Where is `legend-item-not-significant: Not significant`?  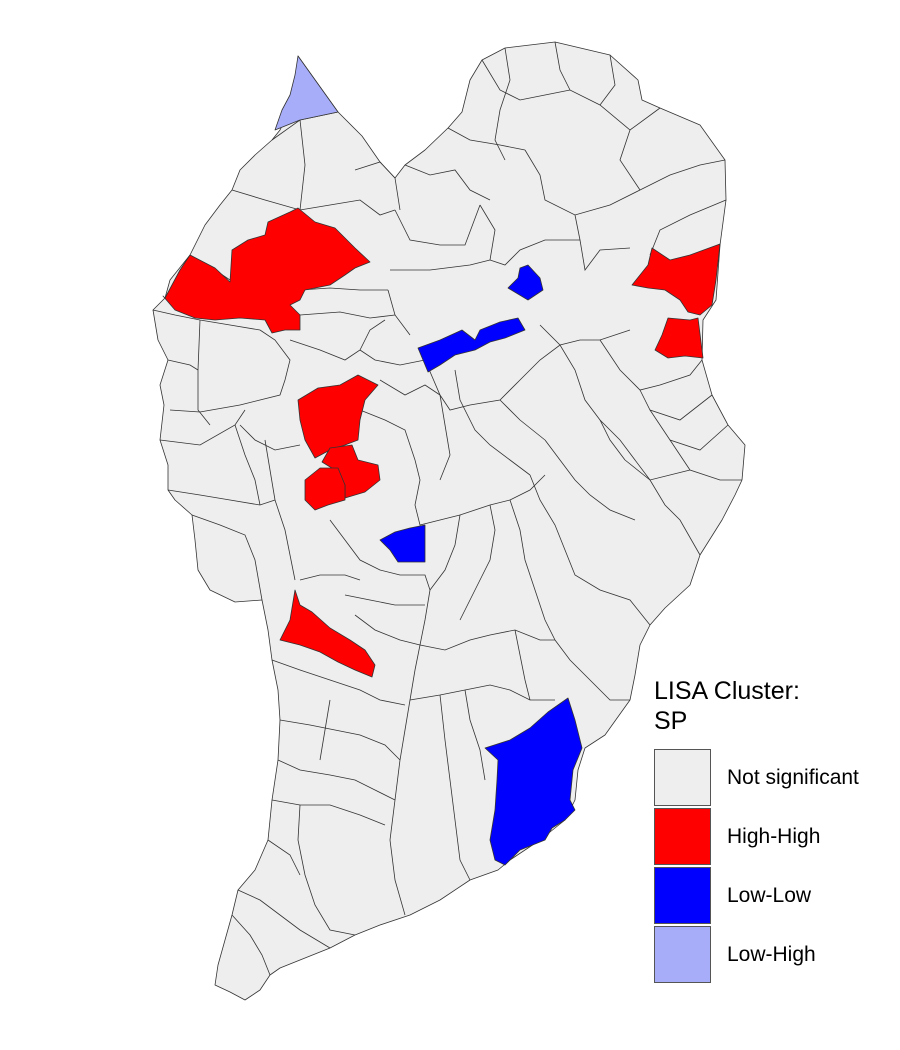 legend-item-not-significant: Not significant is located at coordinates (774, 777).